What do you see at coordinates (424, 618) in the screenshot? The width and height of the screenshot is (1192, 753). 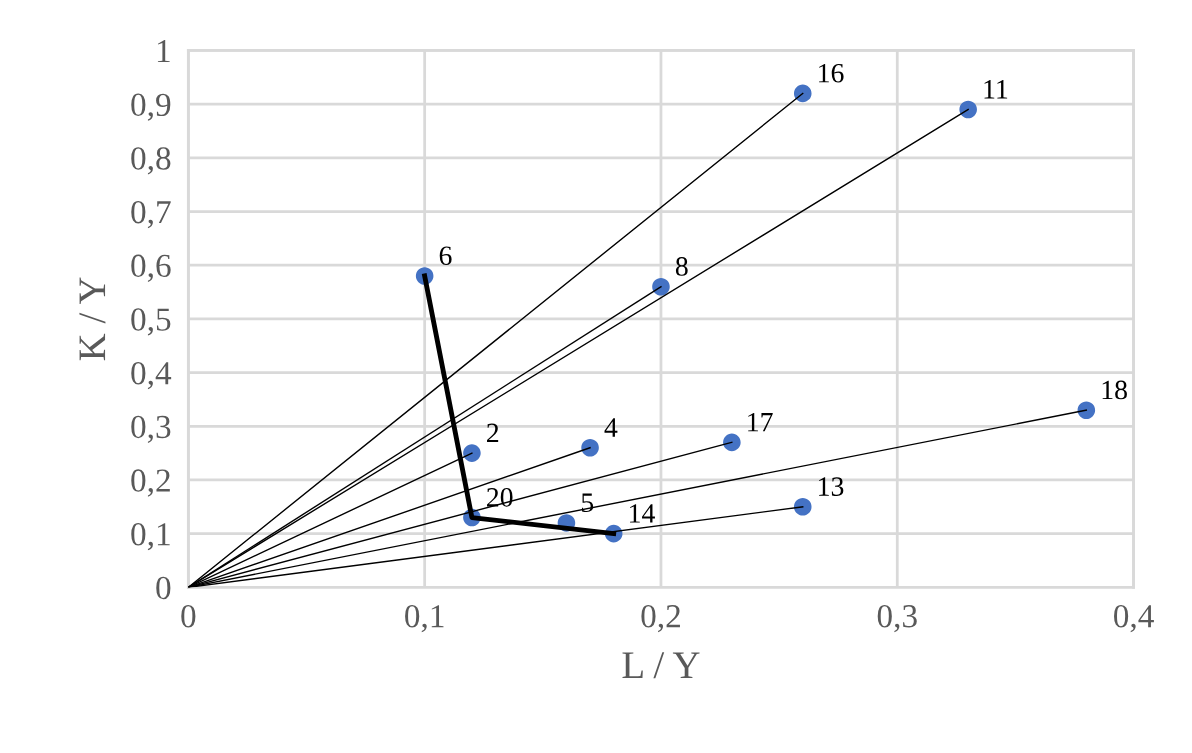 I see `x-tick-label: 0,1` at bounding box center [424, 618].